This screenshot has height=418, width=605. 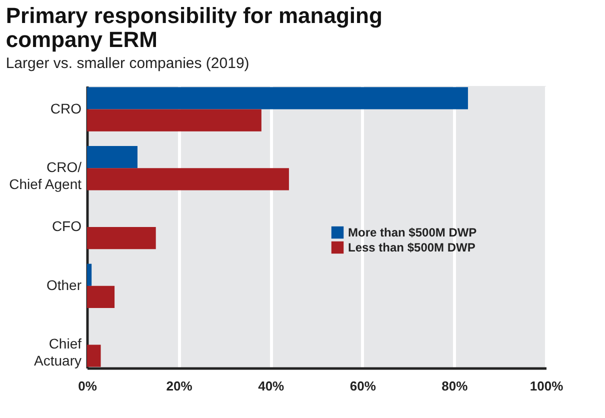 What do you see at coordinates (455, 386) in the screenshot?
I see `x-tick-label: 80%` at bounding box center [455, 386].